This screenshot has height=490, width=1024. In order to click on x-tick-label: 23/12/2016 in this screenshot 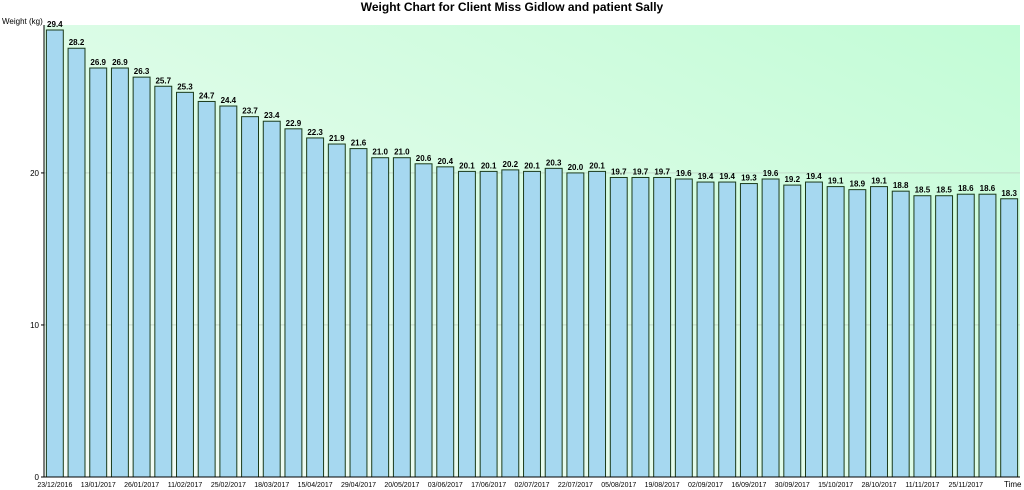, I will do `click(54, 485)`.